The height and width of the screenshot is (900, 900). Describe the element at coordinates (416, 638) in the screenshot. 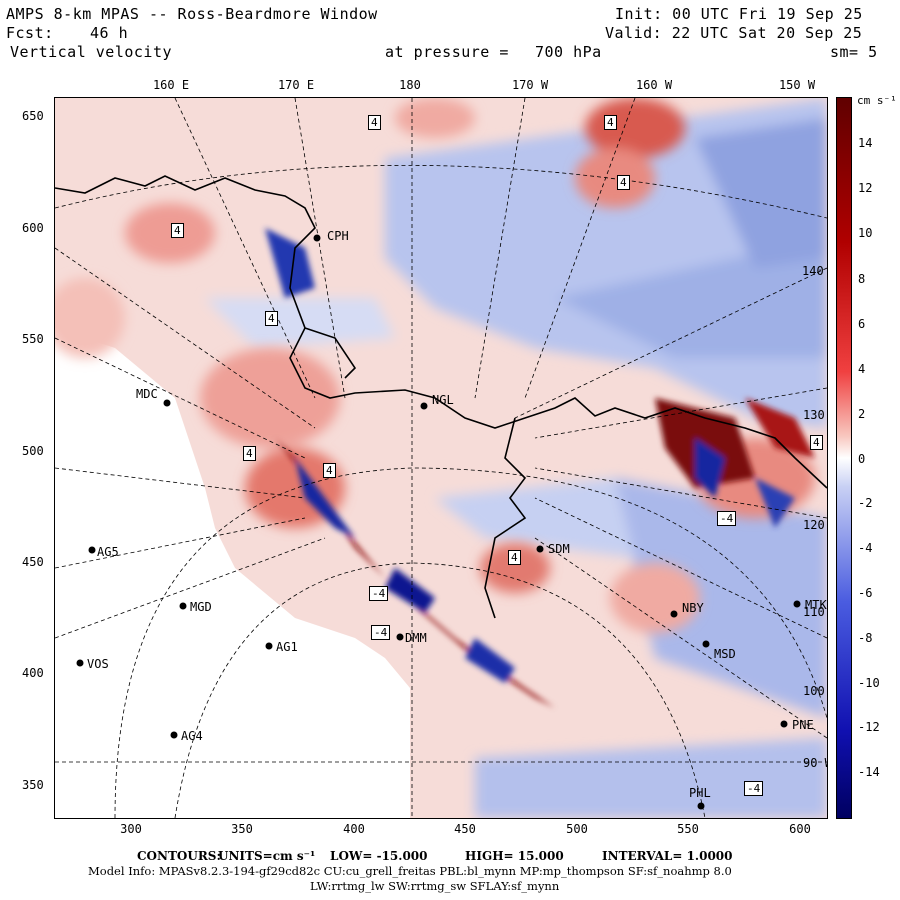

I see `station-label: DMM` at that location.